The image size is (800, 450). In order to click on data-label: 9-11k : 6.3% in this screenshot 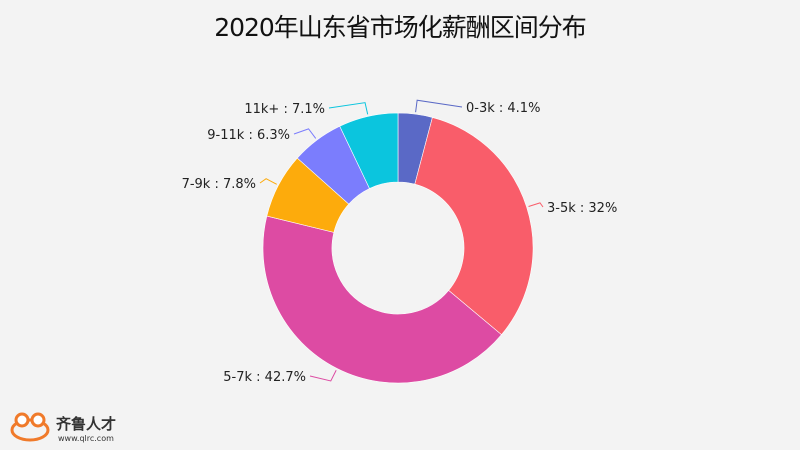, I will do `click(248, 135)`.